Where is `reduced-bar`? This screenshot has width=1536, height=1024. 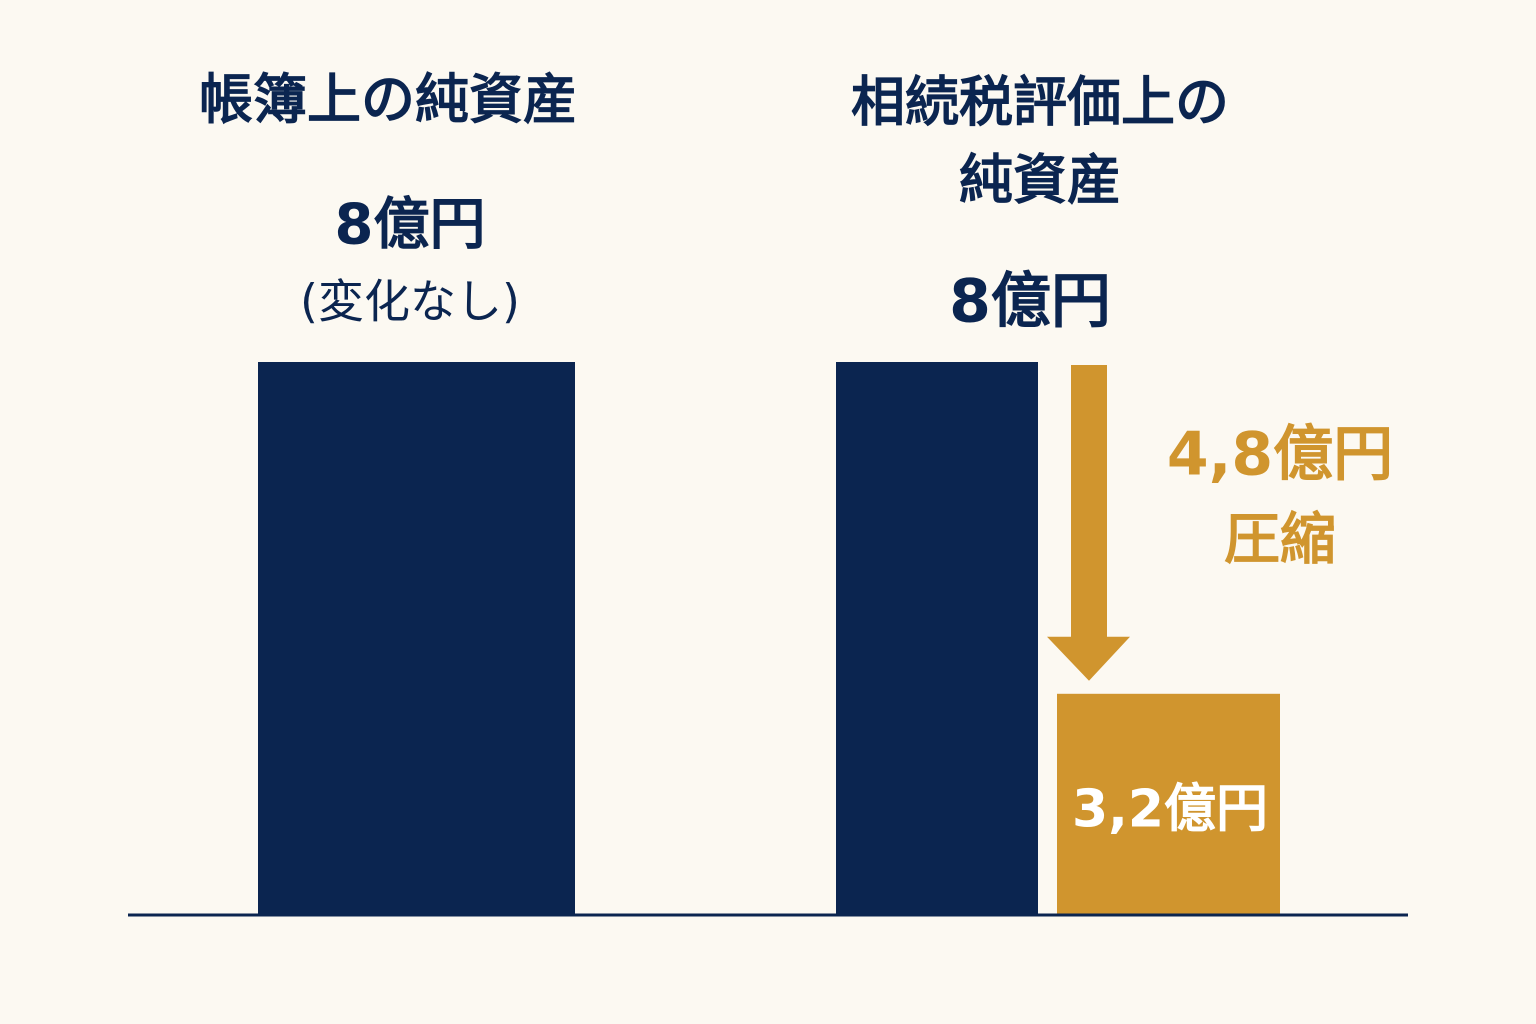 reduced-bar is located at coordinates (1168, 804).